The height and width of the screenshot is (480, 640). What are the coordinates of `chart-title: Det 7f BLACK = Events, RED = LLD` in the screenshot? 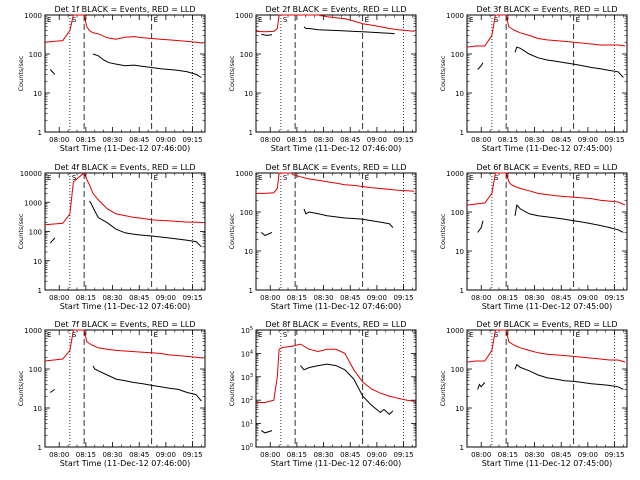 It's located at (124, 324).